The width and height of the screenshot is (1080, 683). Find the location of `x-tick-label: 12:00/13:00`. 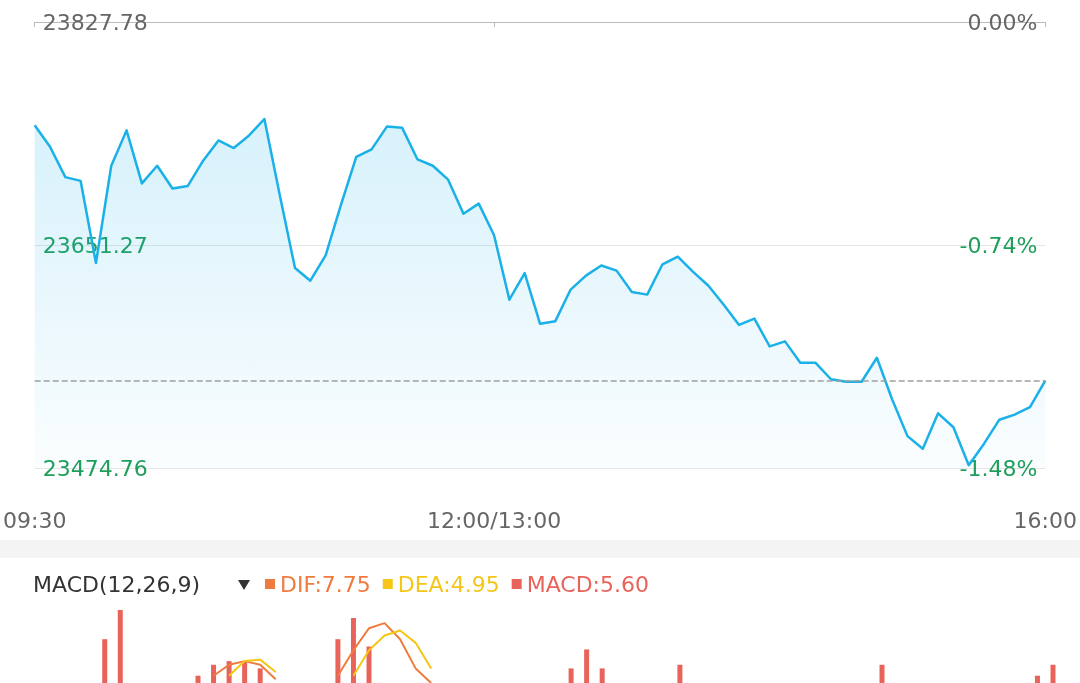

x-tick-label: 12:00/13:00 is located at coordinates (494, 520).